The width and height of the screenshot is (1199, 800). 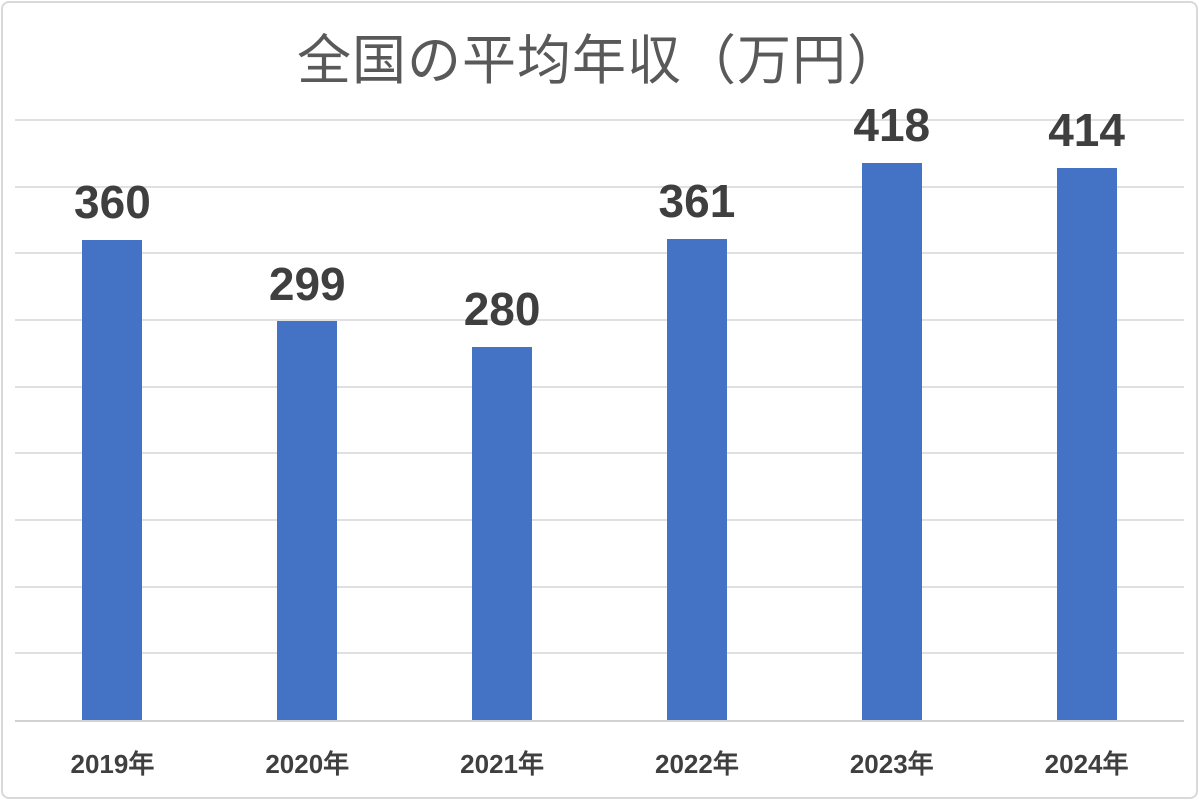 I want to click on data-label: 280, so click(x=502, y=309).